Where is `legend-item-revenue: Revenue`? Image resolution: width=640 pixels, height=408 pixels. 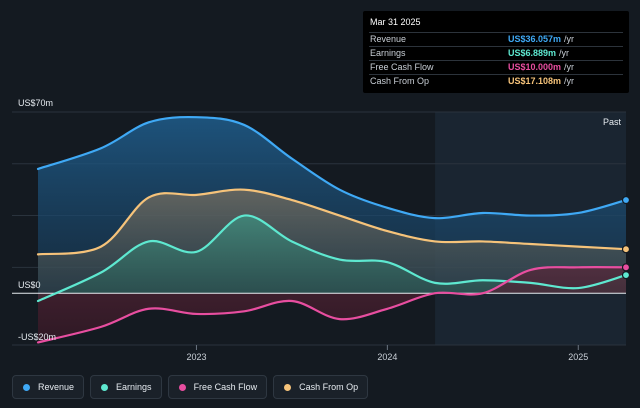
legend-item-revenue: Revenue is located at coordinates (48, 387).